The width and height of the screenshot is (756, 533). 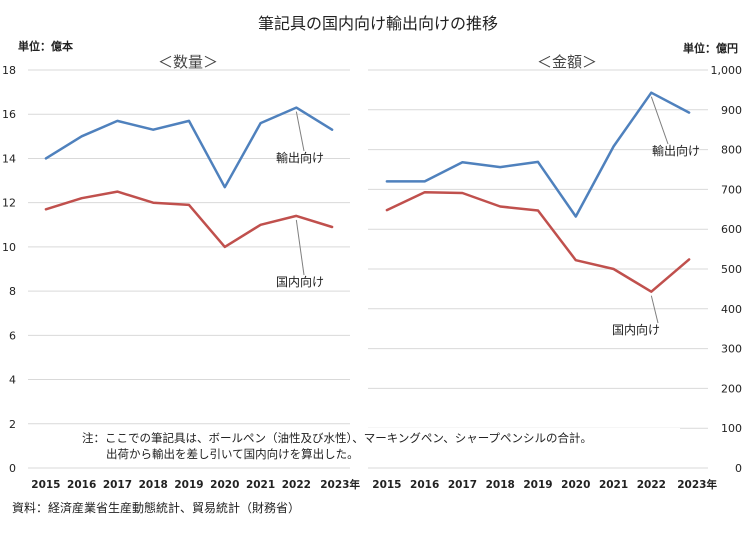 What do you see at coordinates (12, 424) in the screenshot?
I see `quantity-y-tick-label: 2` at bounding box center [12, 424].